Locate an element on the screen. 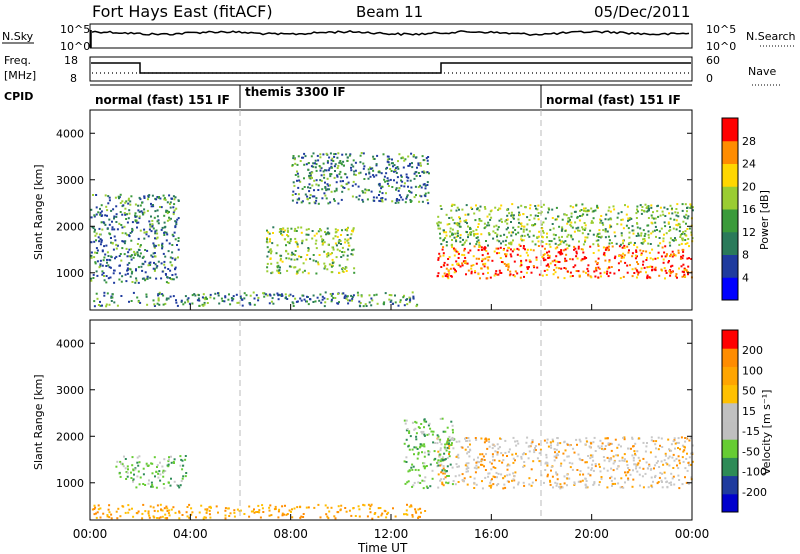 Image resolution: width=800 pixels, height=554 pixels. colorbar-cell is located at coordinates (730, 448).